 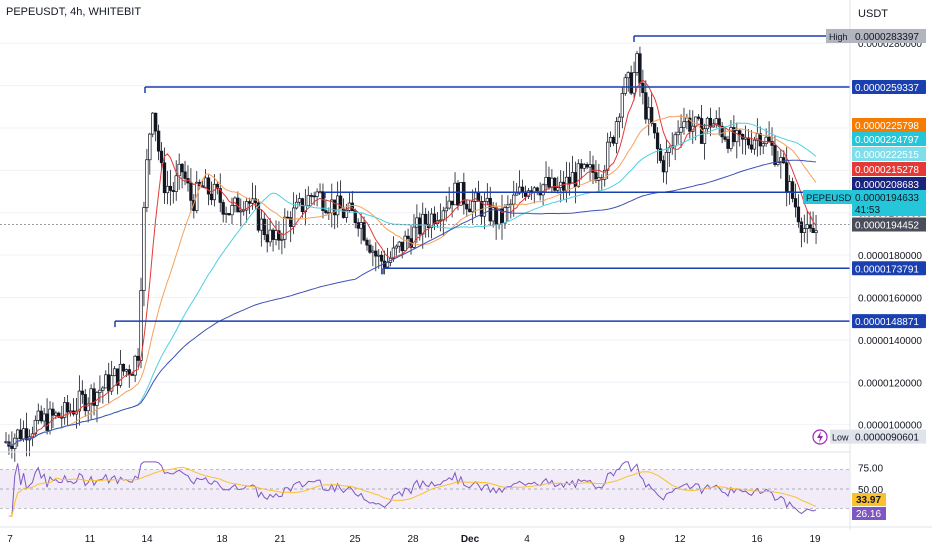 I want to click on rsi-tick-label: 75.00, so click(x=870, y=469).